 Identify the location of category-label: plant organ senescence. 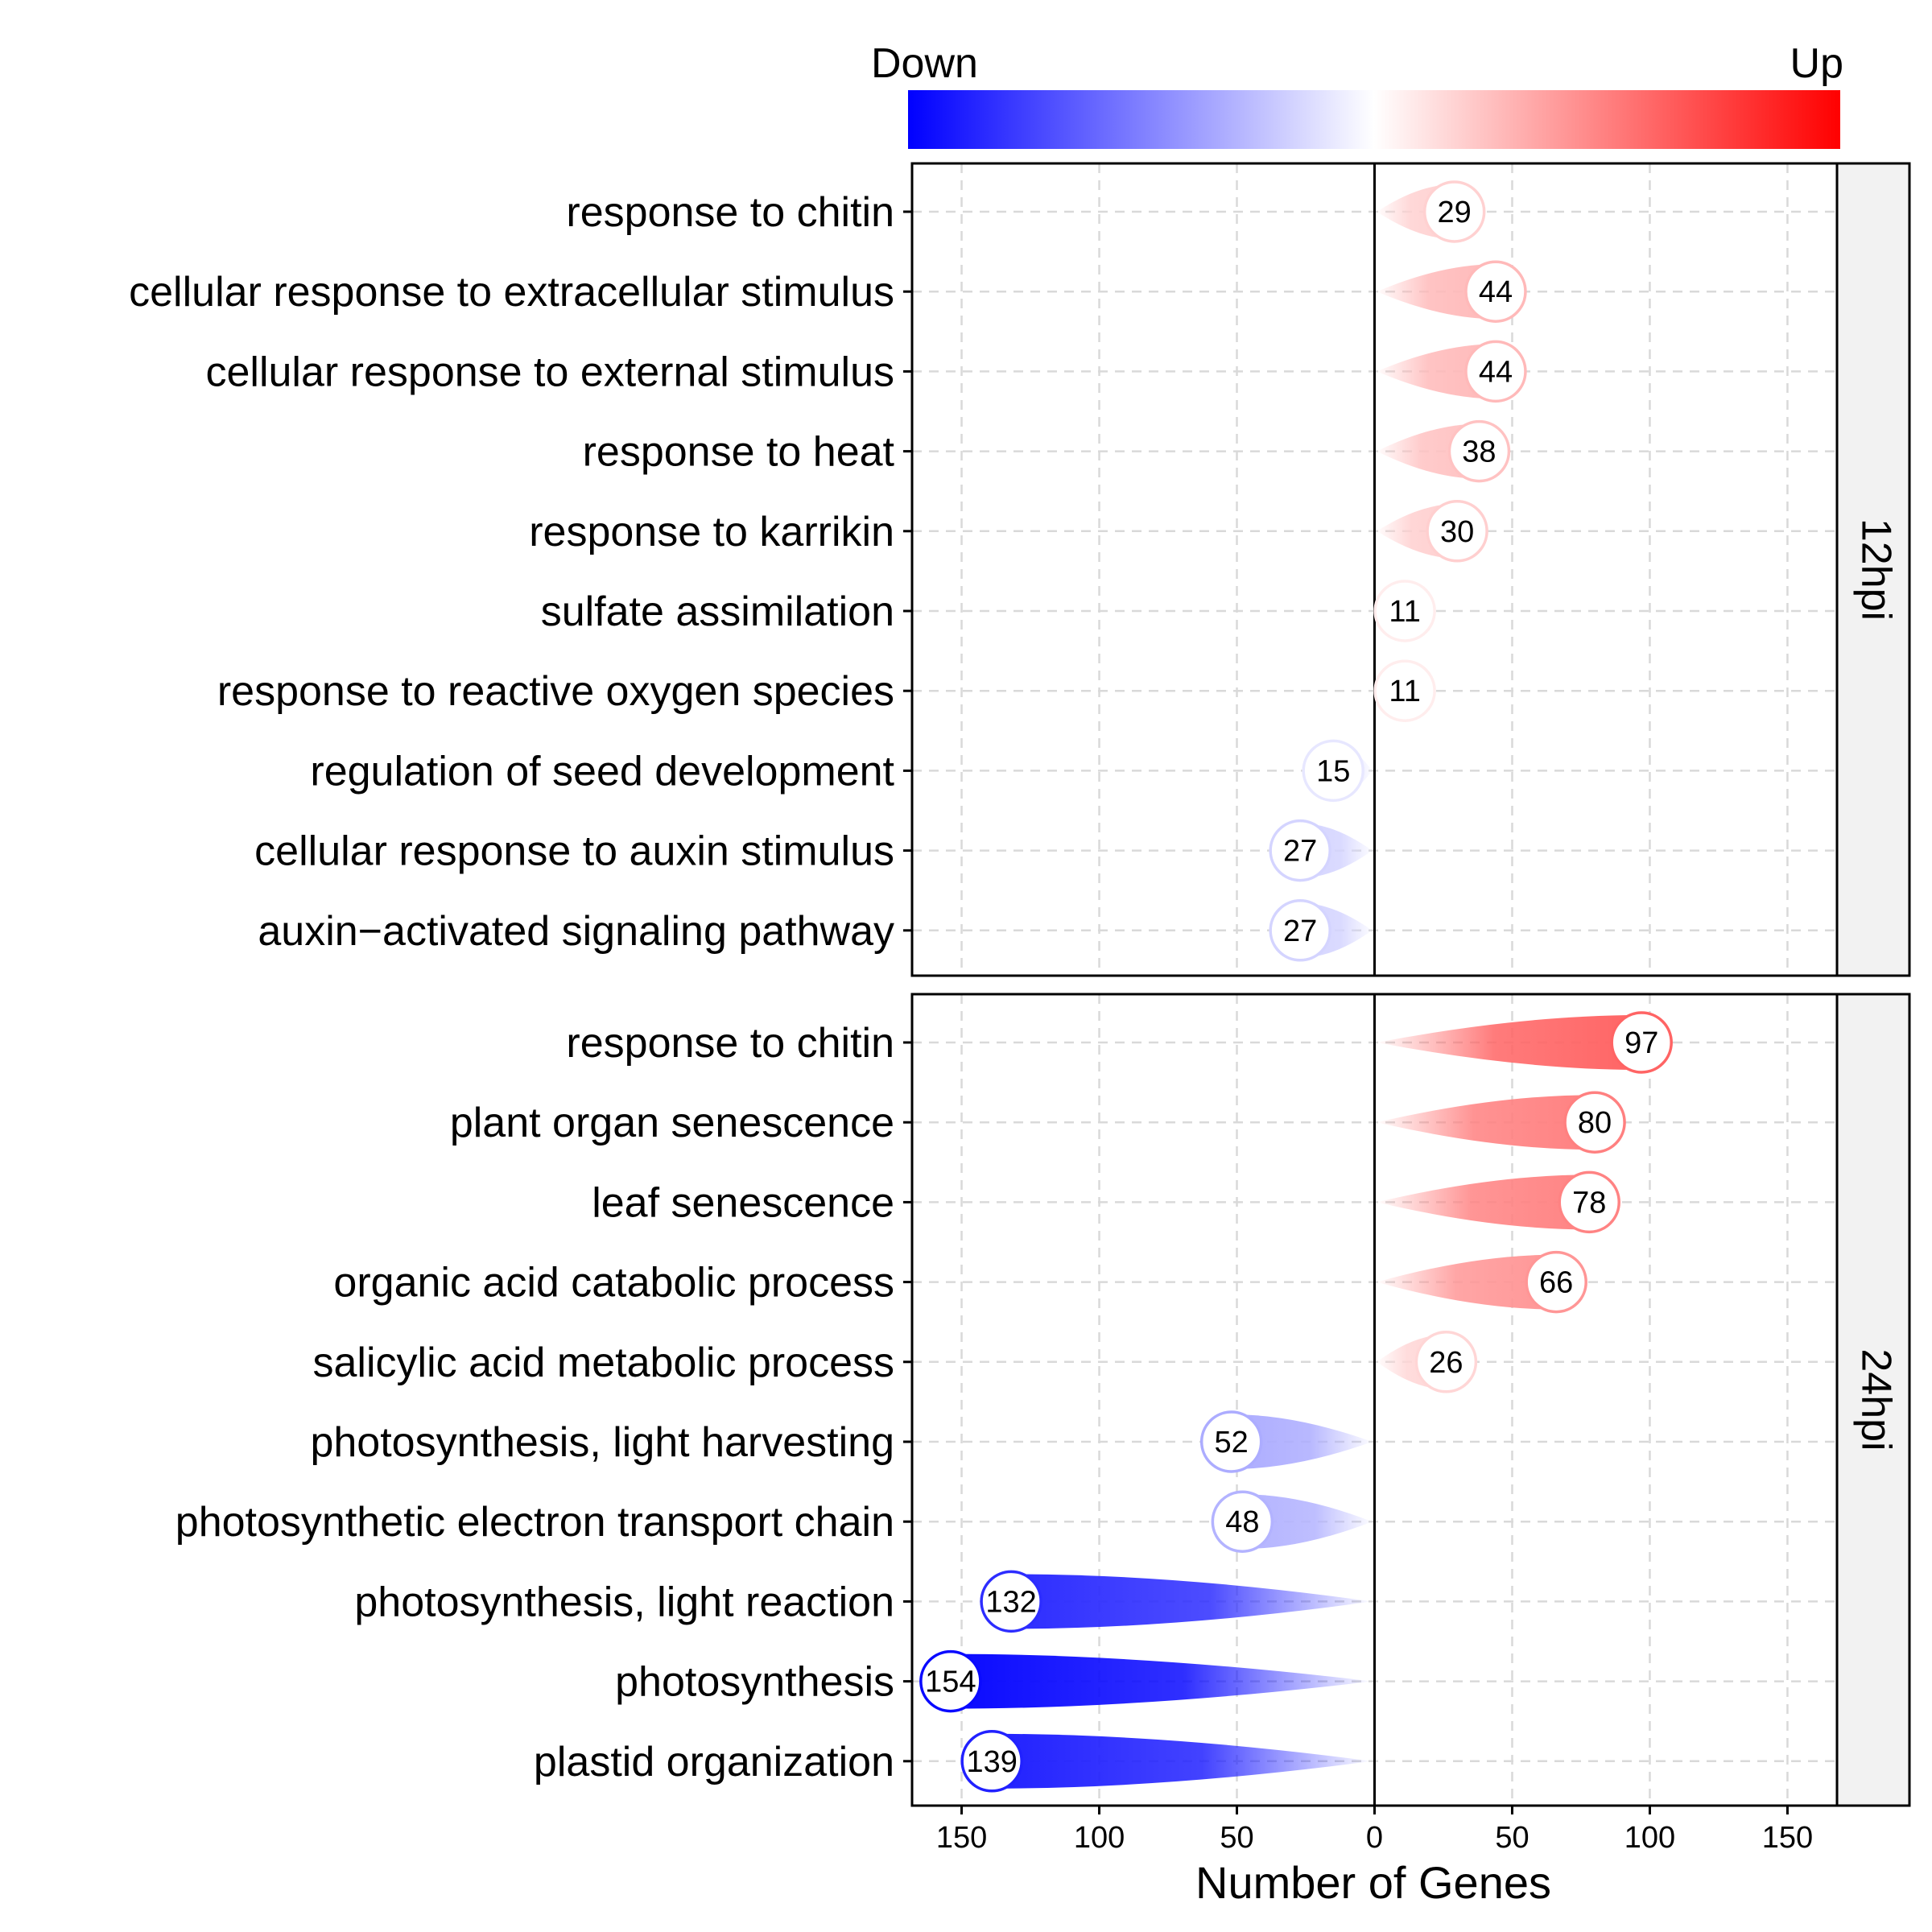
(672, 1123).